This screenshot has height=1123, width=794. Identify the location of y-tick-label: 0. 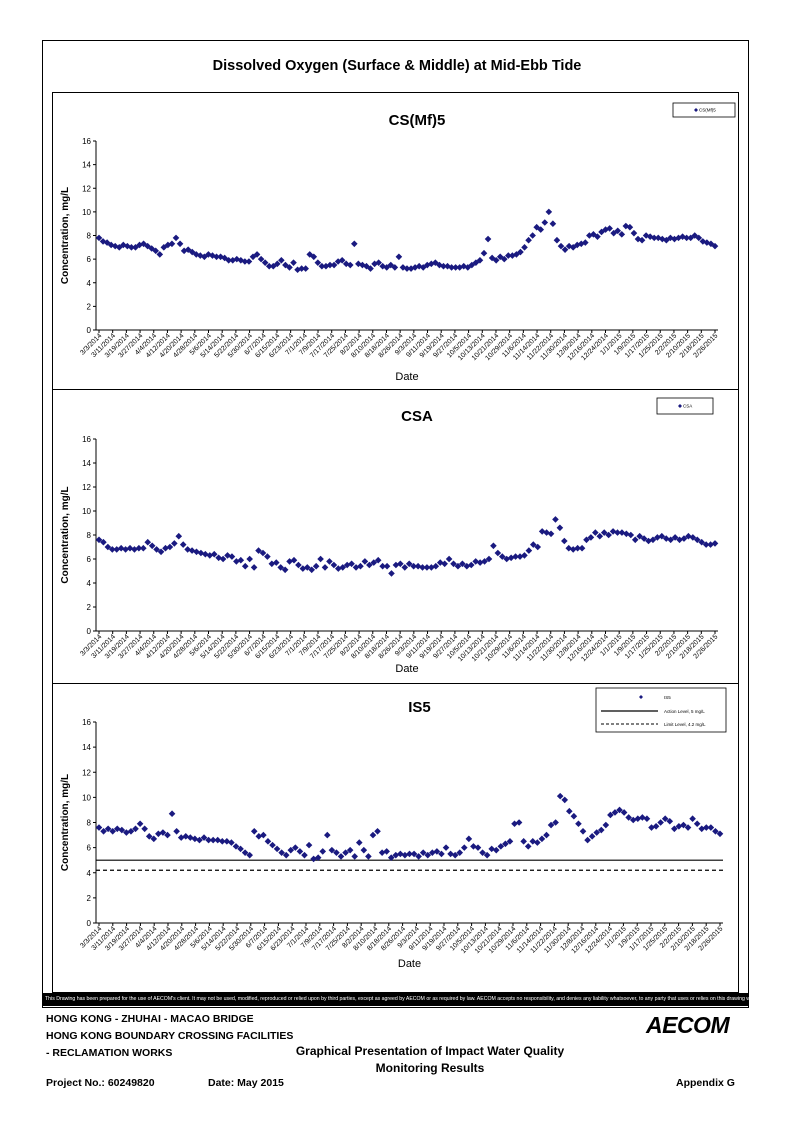
(89, 631).